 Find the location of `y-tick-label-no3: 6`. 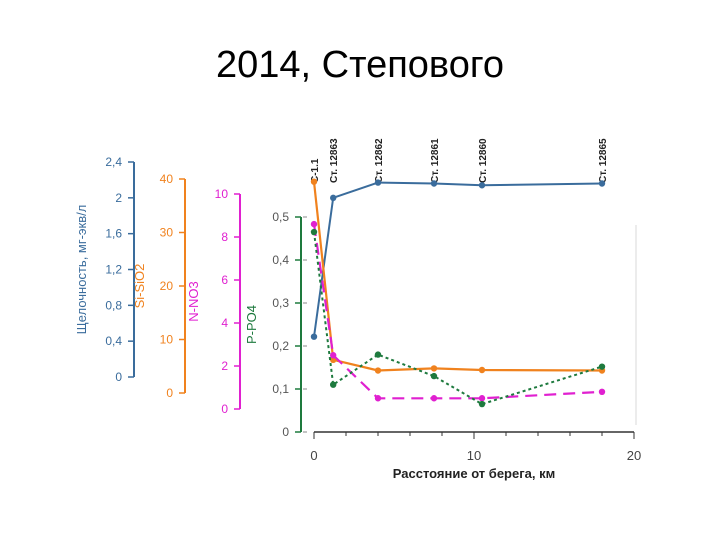

y-tick-label-no3: 6 is located at coordinates (224, 280).